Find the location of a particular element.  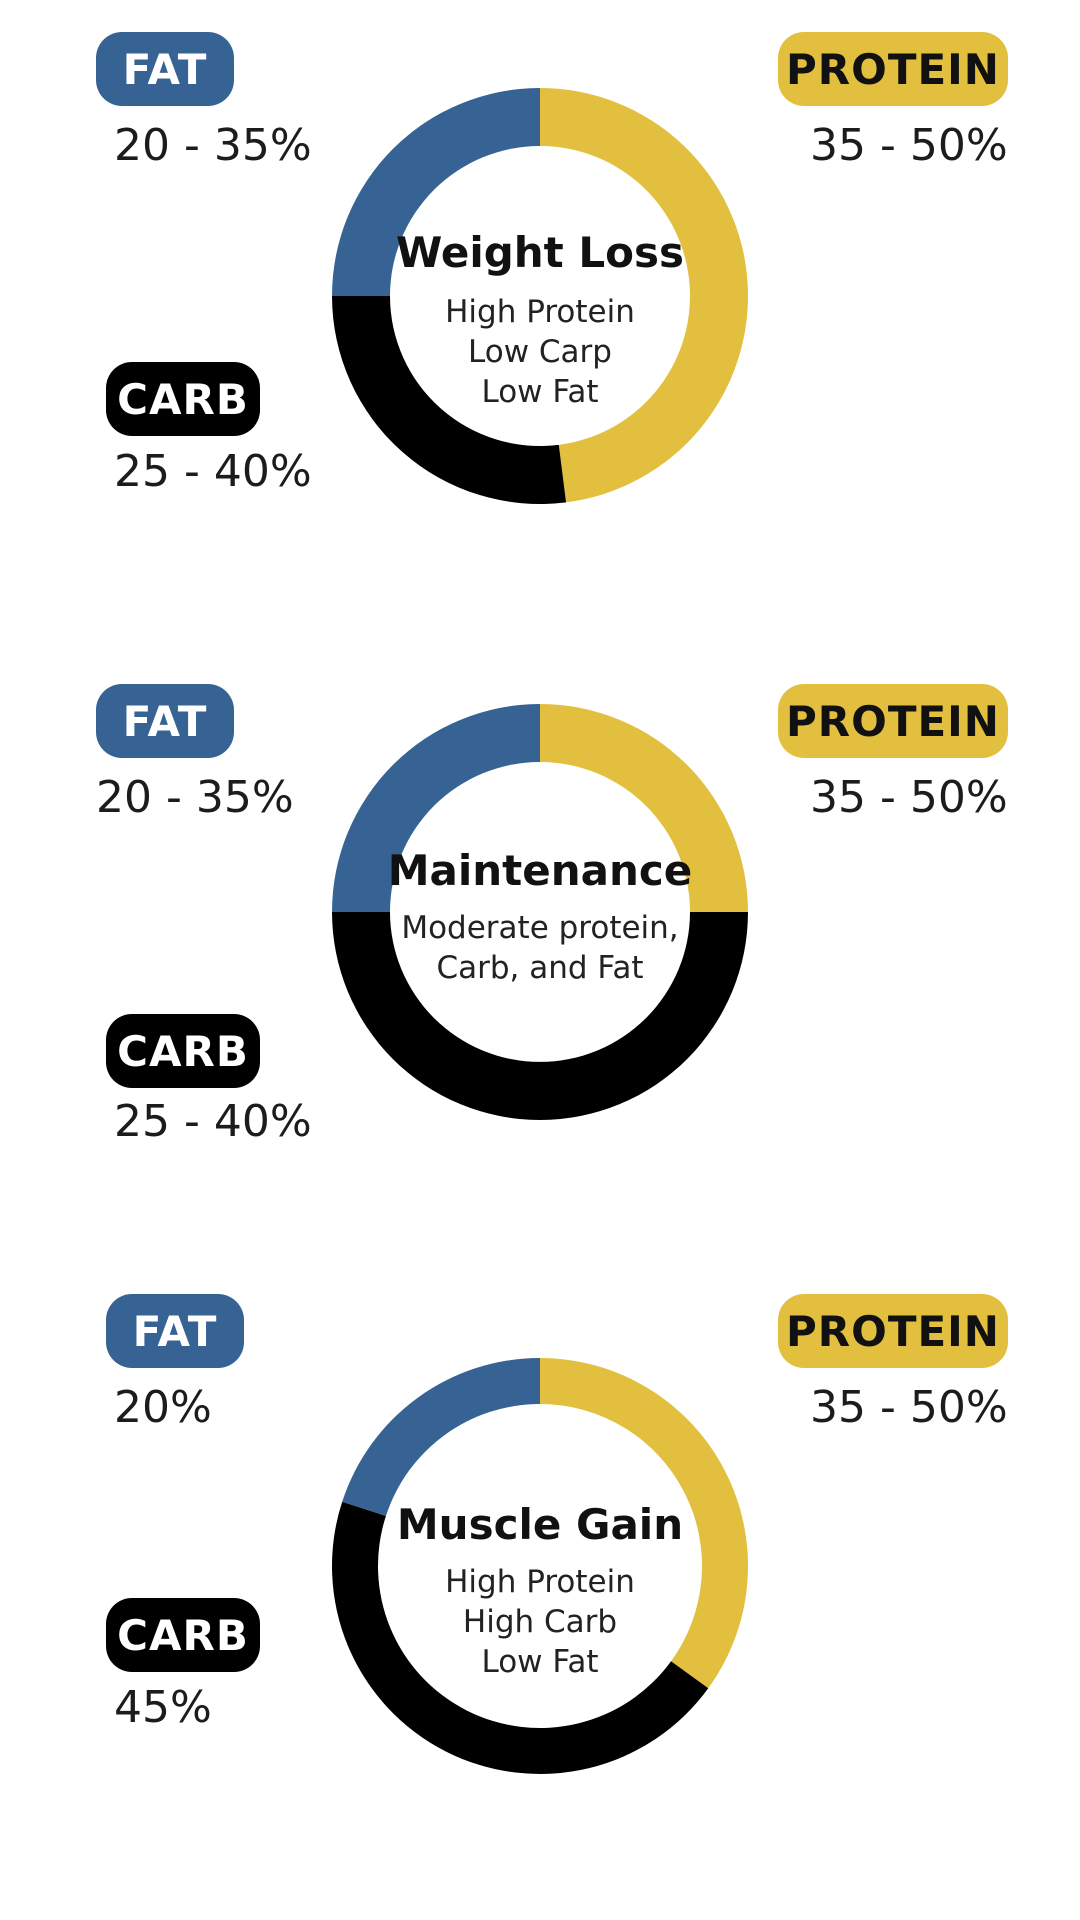

chart-subtitle: High Protein Low Carp Low Fat is located at coordinates (540, 352).